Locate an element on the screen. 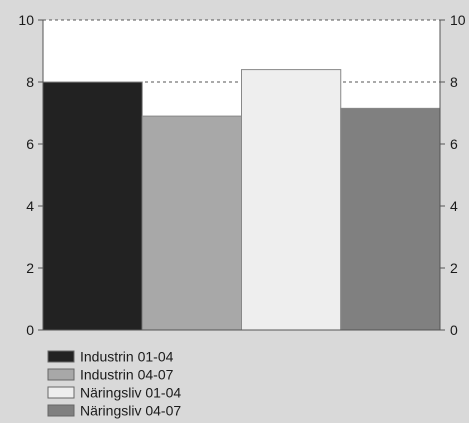 This screenshot has height=423, width=469. y-tick-label-left-6: 6 is located at coordinates (30, 144).